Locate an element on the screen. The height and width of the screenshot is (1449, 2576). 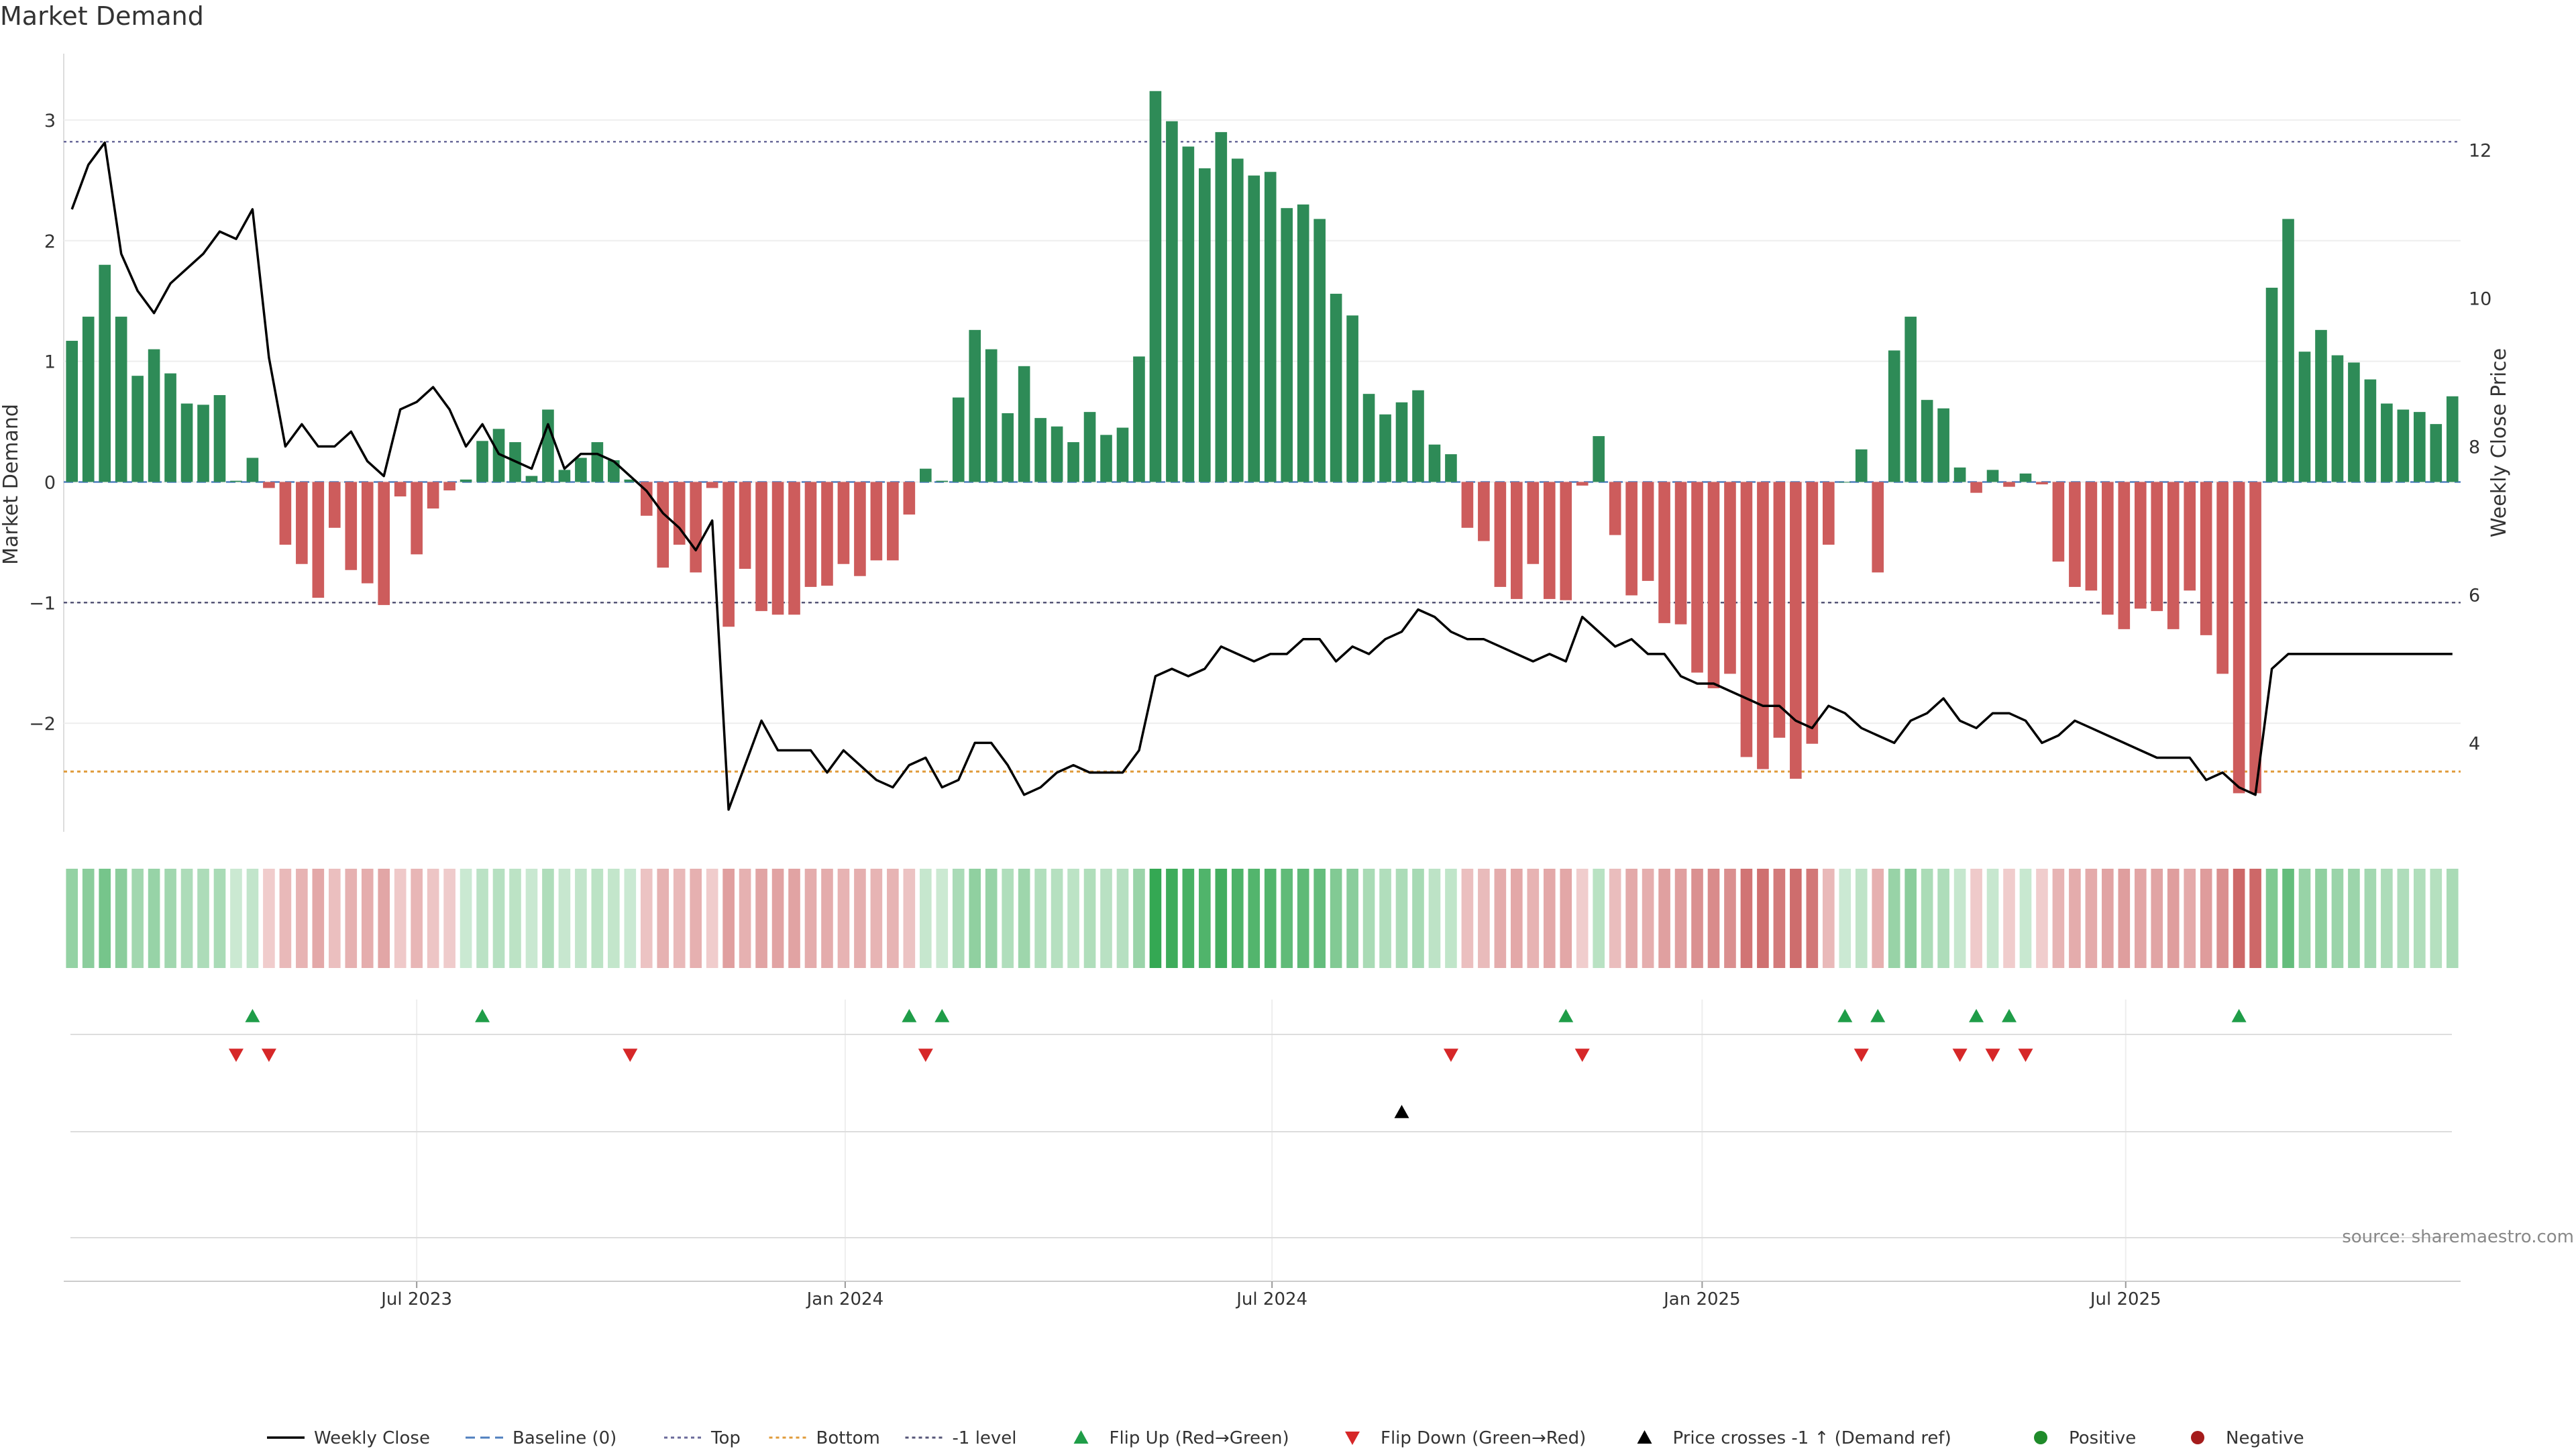
legend-label: Price crosses -1 ↑ (Demand ref) is located at coordinates (1812, 1438).